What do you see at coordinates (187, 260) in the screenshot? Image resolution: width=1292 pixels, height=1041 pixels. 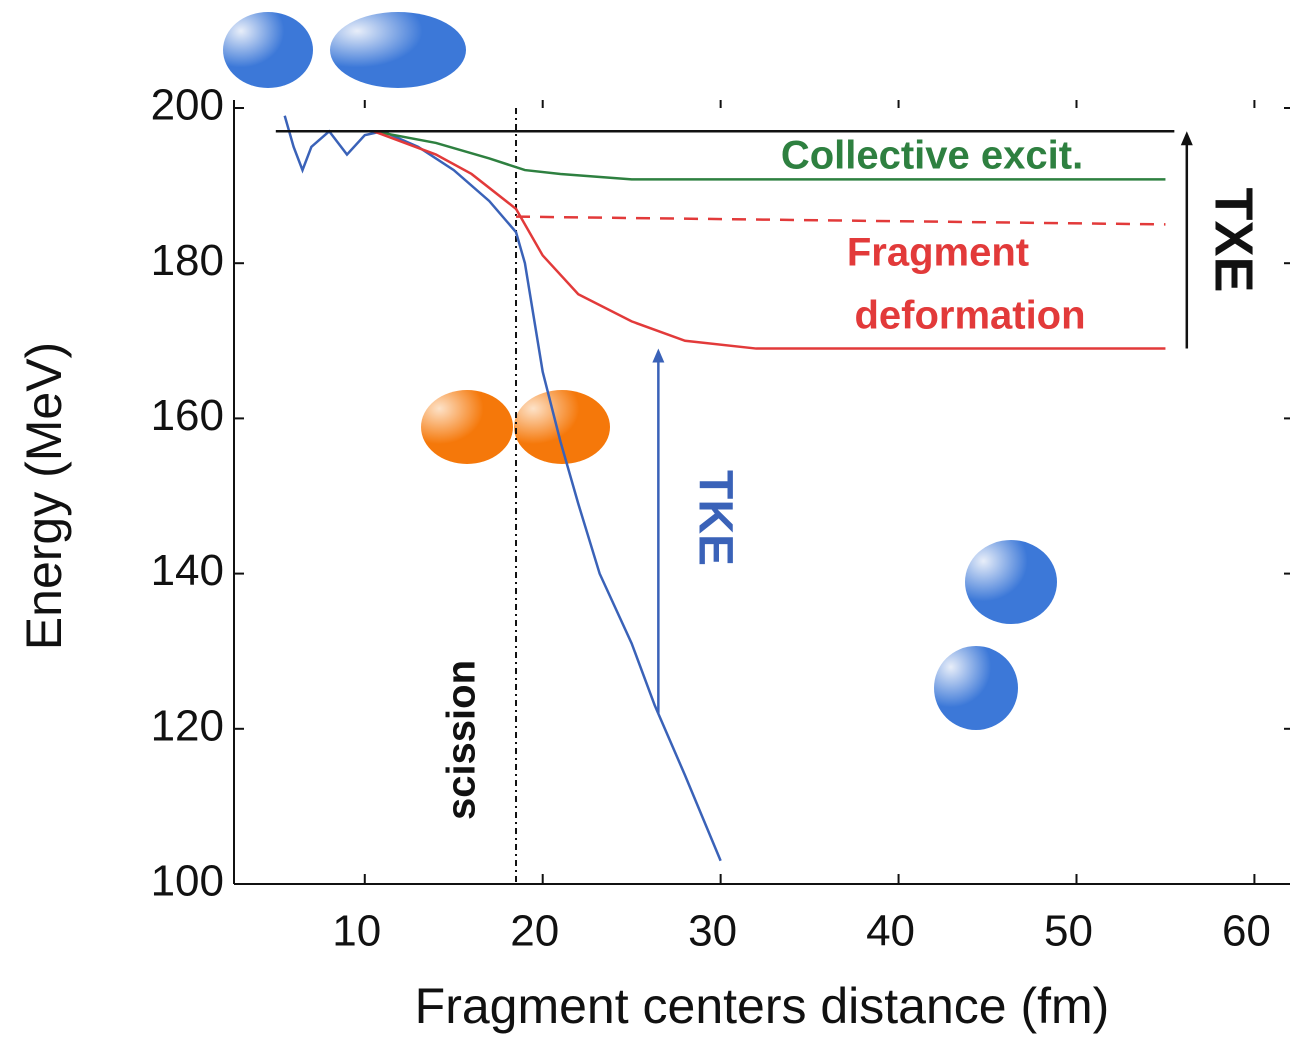 I see `y-tick-label: 180` at bounding box center [187, 260].